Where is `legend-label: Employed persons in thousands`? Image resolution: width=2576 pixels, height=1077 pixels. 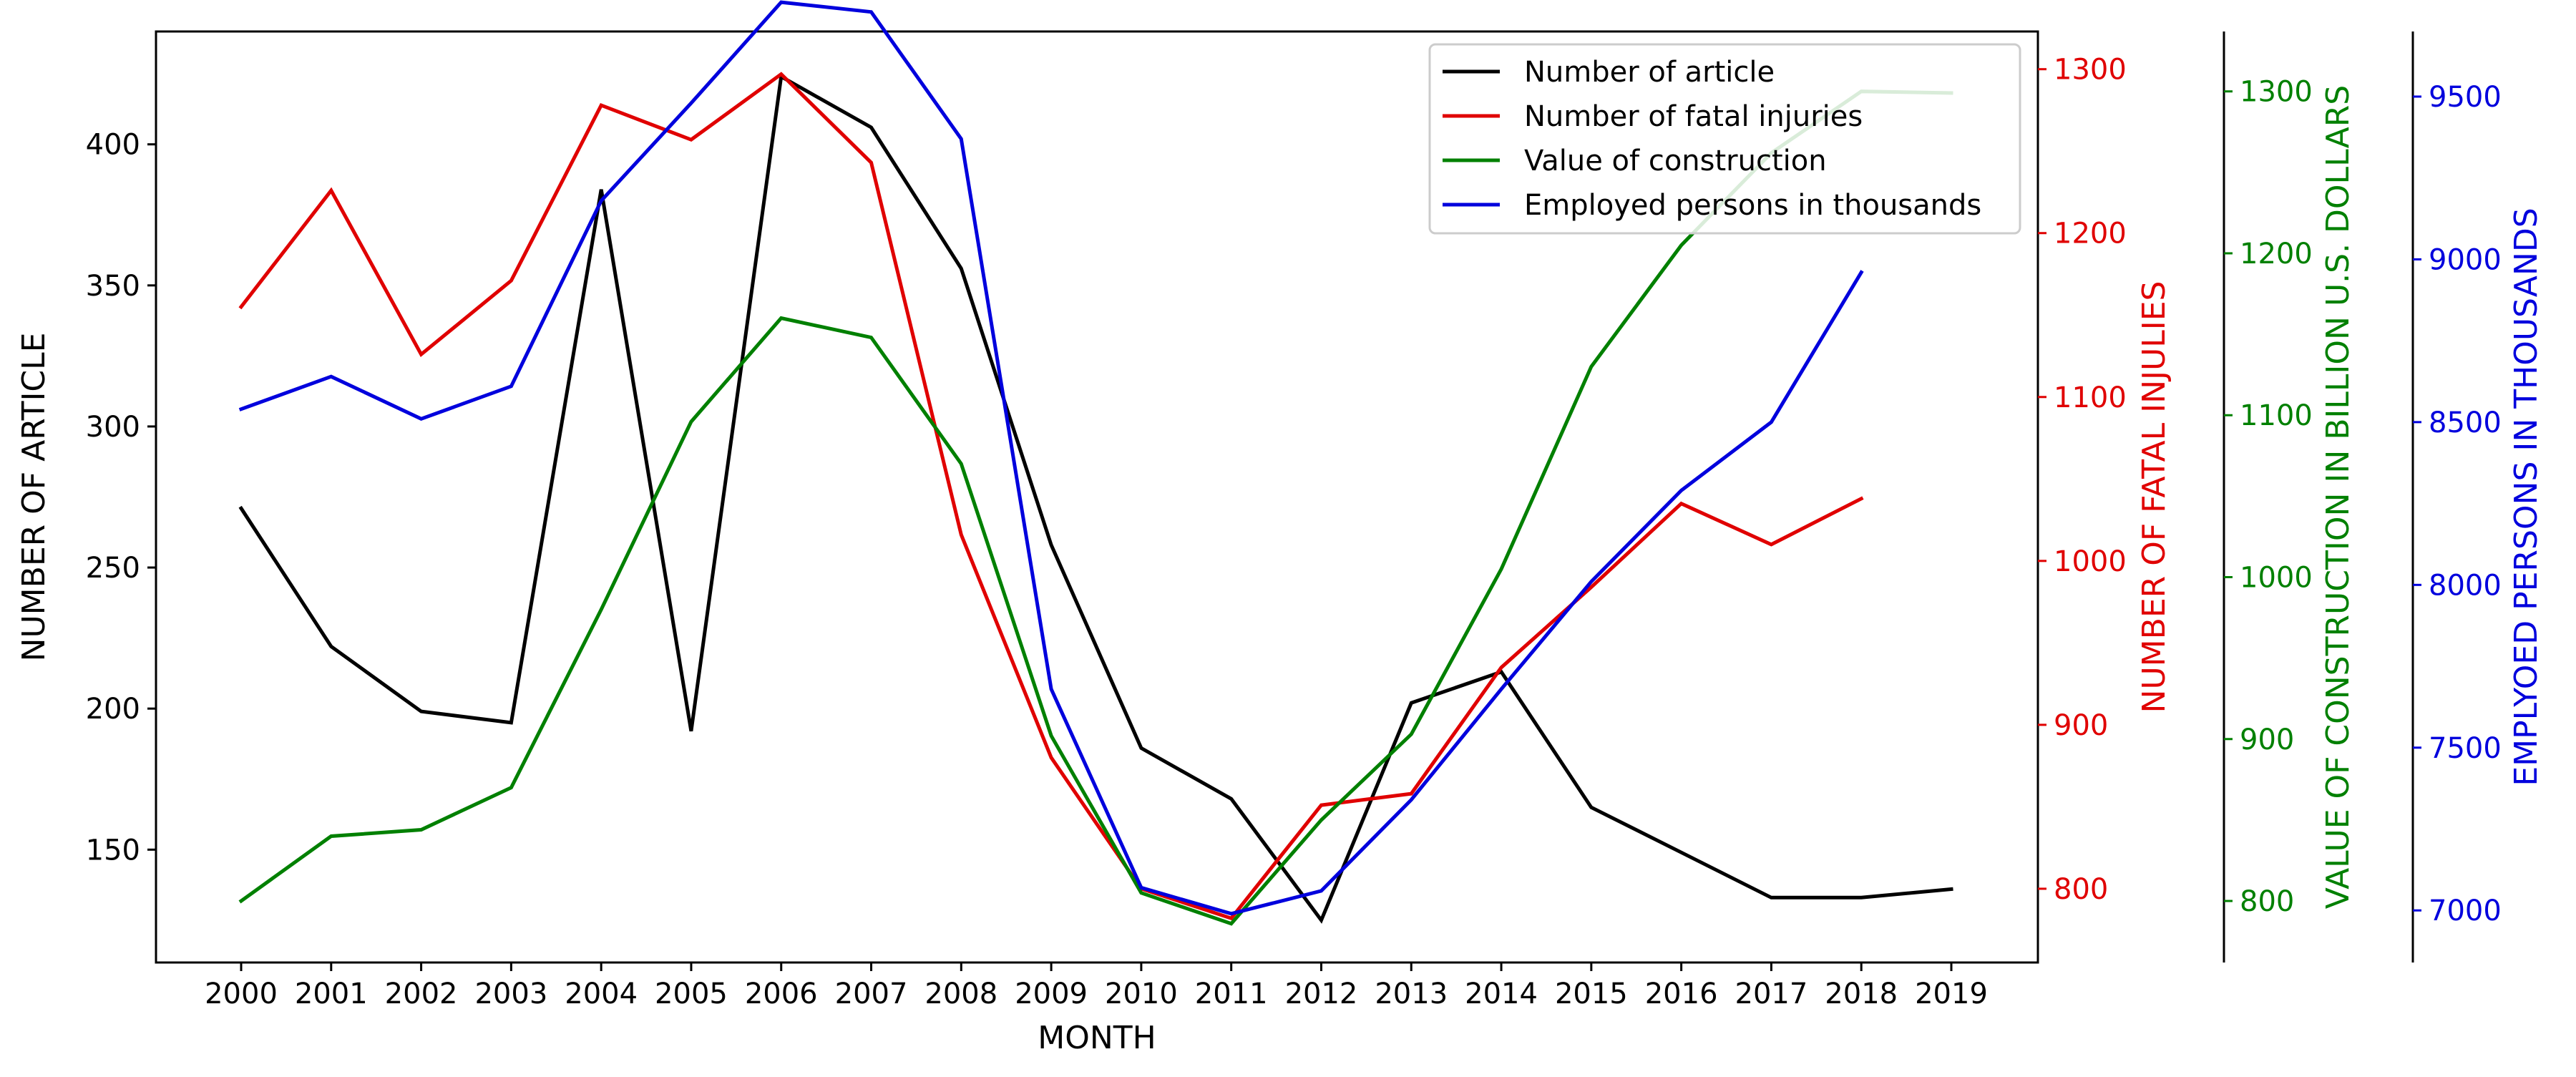
legend-label: Employed persons in thousands is located at coordinates (1752, 205).